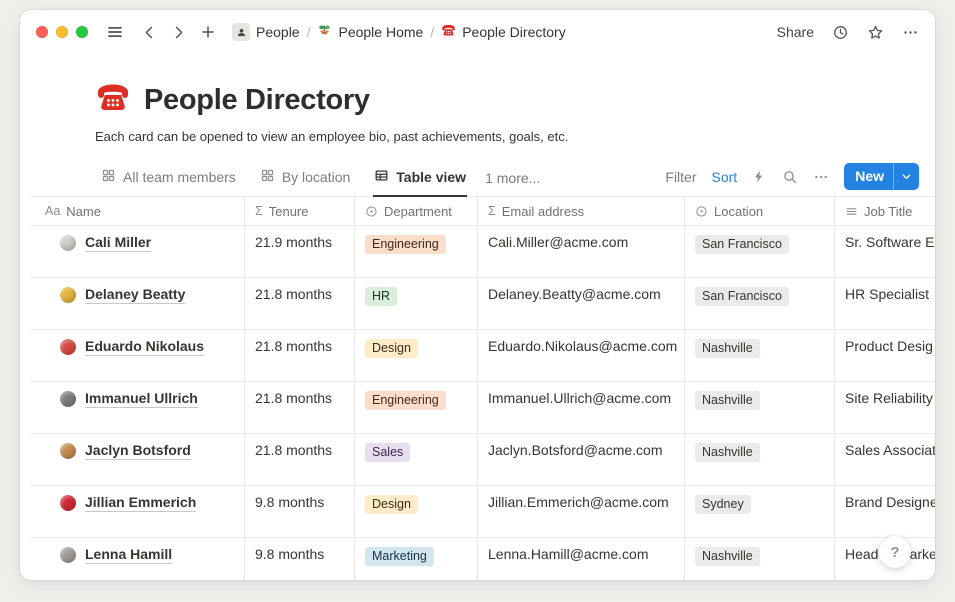 The image size is (955, 602). What do you see at coordinates (890, 502) in the screenshot?
I see `cell-job-title: Brand Designe` at bounding box center [890, 502].